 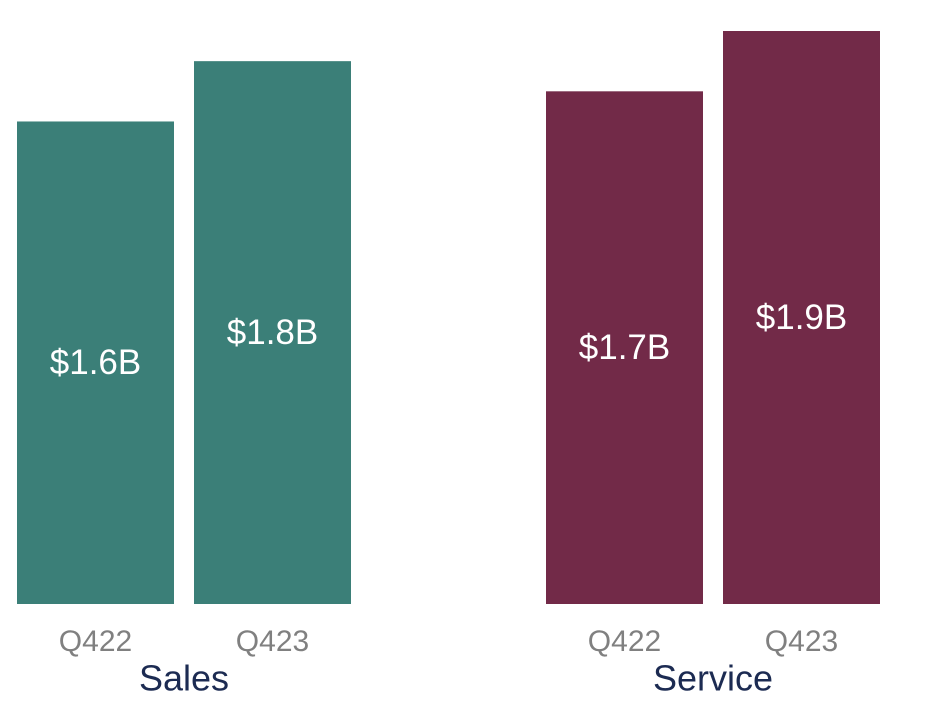 What do you see at coordinates (713, 678) in the screenshot?
I see `group-title: Service` at bounding box center [713, 678].